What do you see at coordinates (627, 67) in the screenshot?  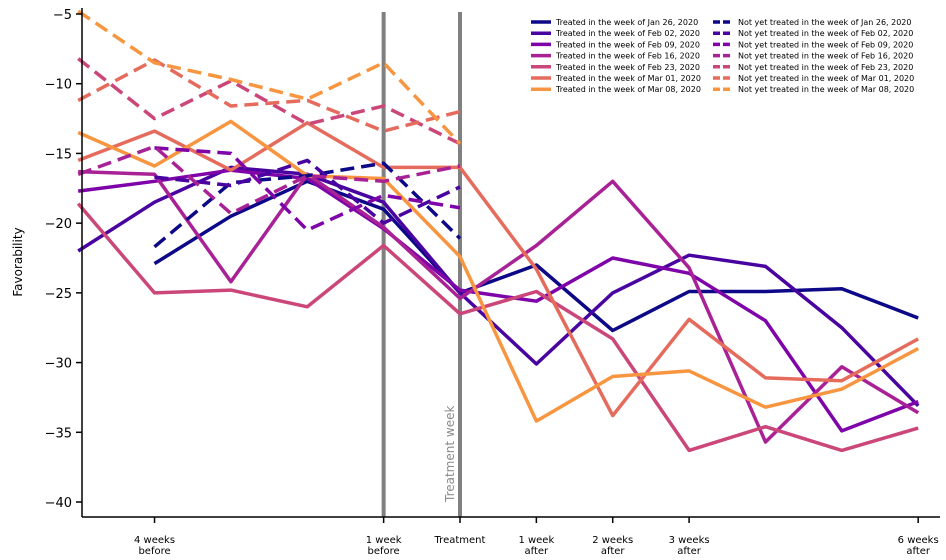 I see `legend-label-treated-4: Treated in the week of Feb 23, 2020` at bounding box center [627, 67].